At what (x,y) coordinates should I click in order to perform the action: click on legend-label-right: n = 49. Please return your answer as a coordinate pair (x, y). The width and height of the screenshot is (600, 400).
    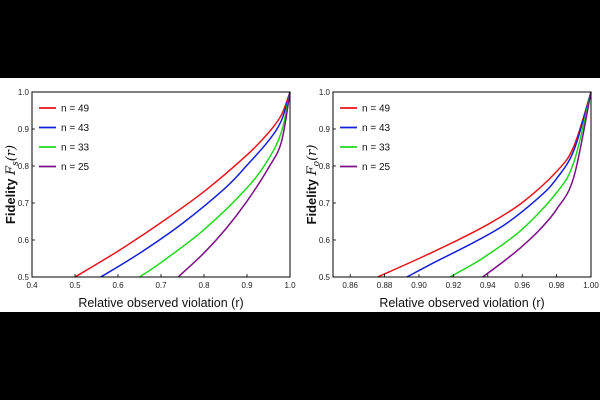
    Looking at the image, I should click on (376, 109).